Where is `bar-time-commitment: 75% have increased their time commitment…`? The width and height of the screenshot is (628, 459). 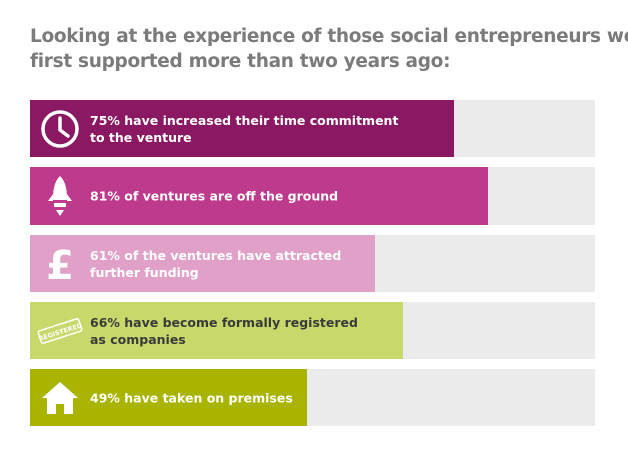 bar-time-commitment: 75% have increased their time commitment… is located at coordinates (242, 128).